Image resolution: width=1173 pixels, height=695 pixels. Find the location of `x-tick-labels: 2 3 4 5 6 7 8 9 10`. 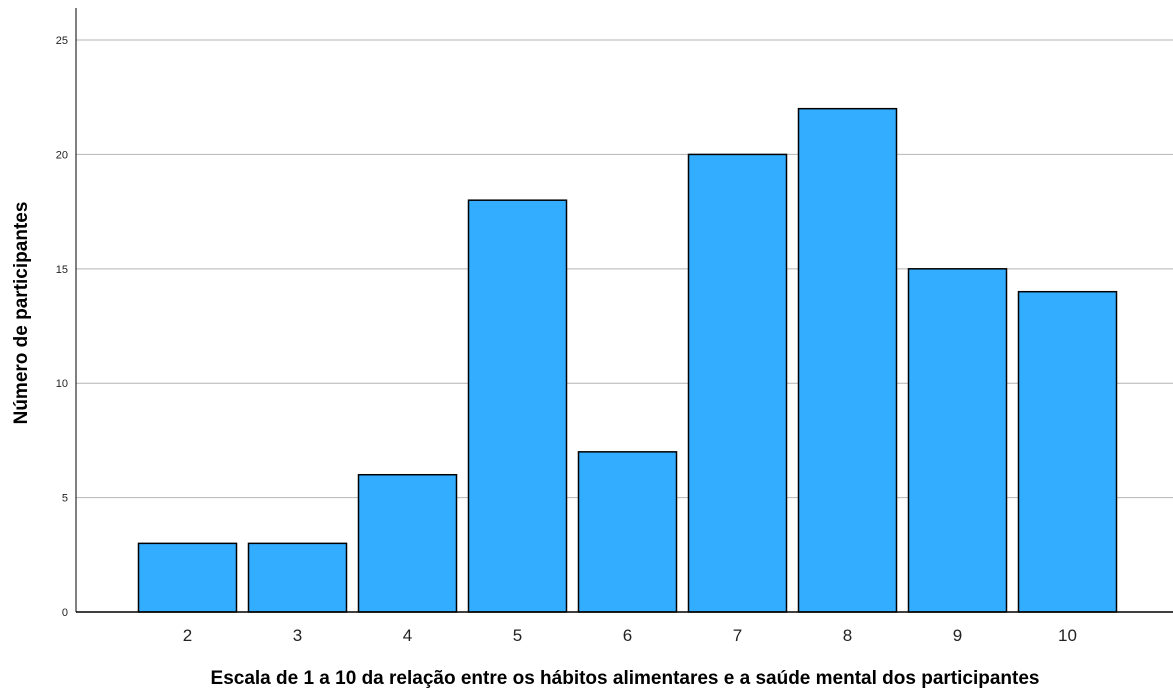

x-tick-labels: 2 3 4 5 6 7 8 9 10 is located at coordinates (630, 635).